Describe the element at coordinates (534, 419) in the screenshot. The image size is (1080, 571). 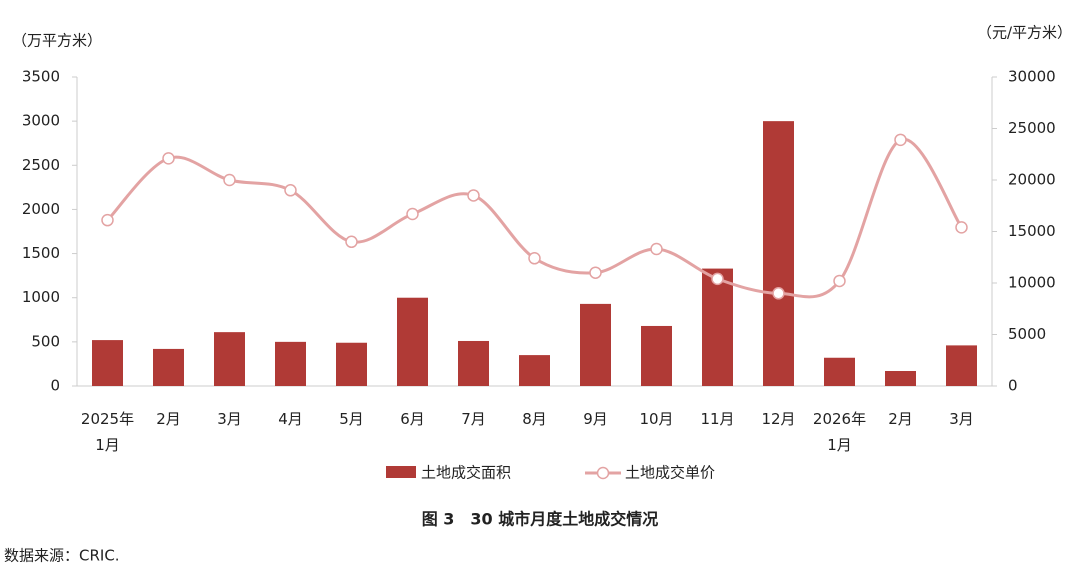
I see `x-tick-label: 8月` at that location.